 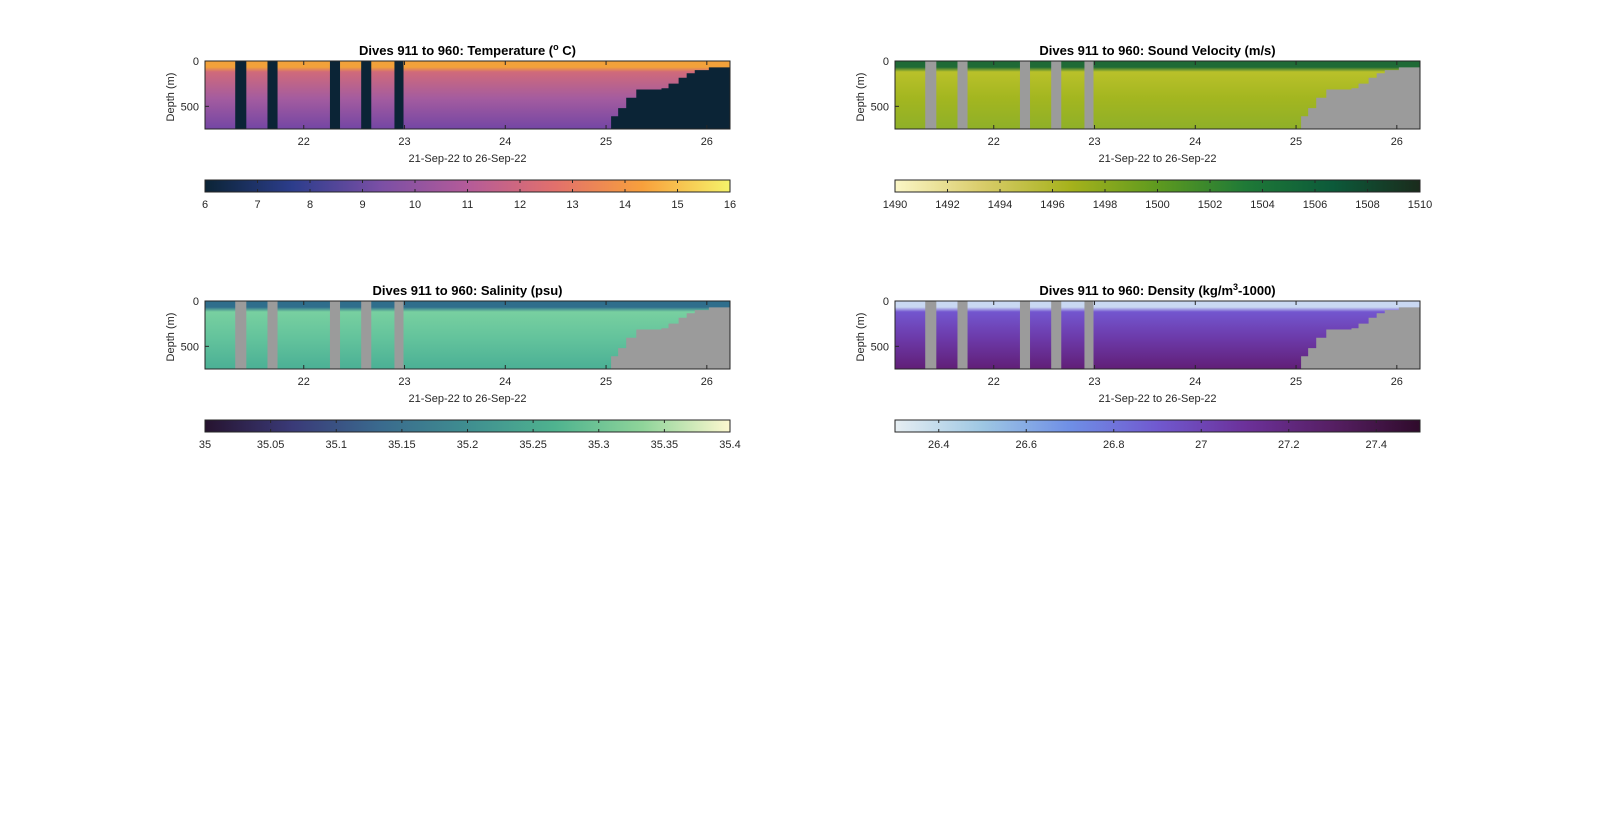 I want to click on colorbar-tick-label: 27.2, so click(x=1288, y=445).